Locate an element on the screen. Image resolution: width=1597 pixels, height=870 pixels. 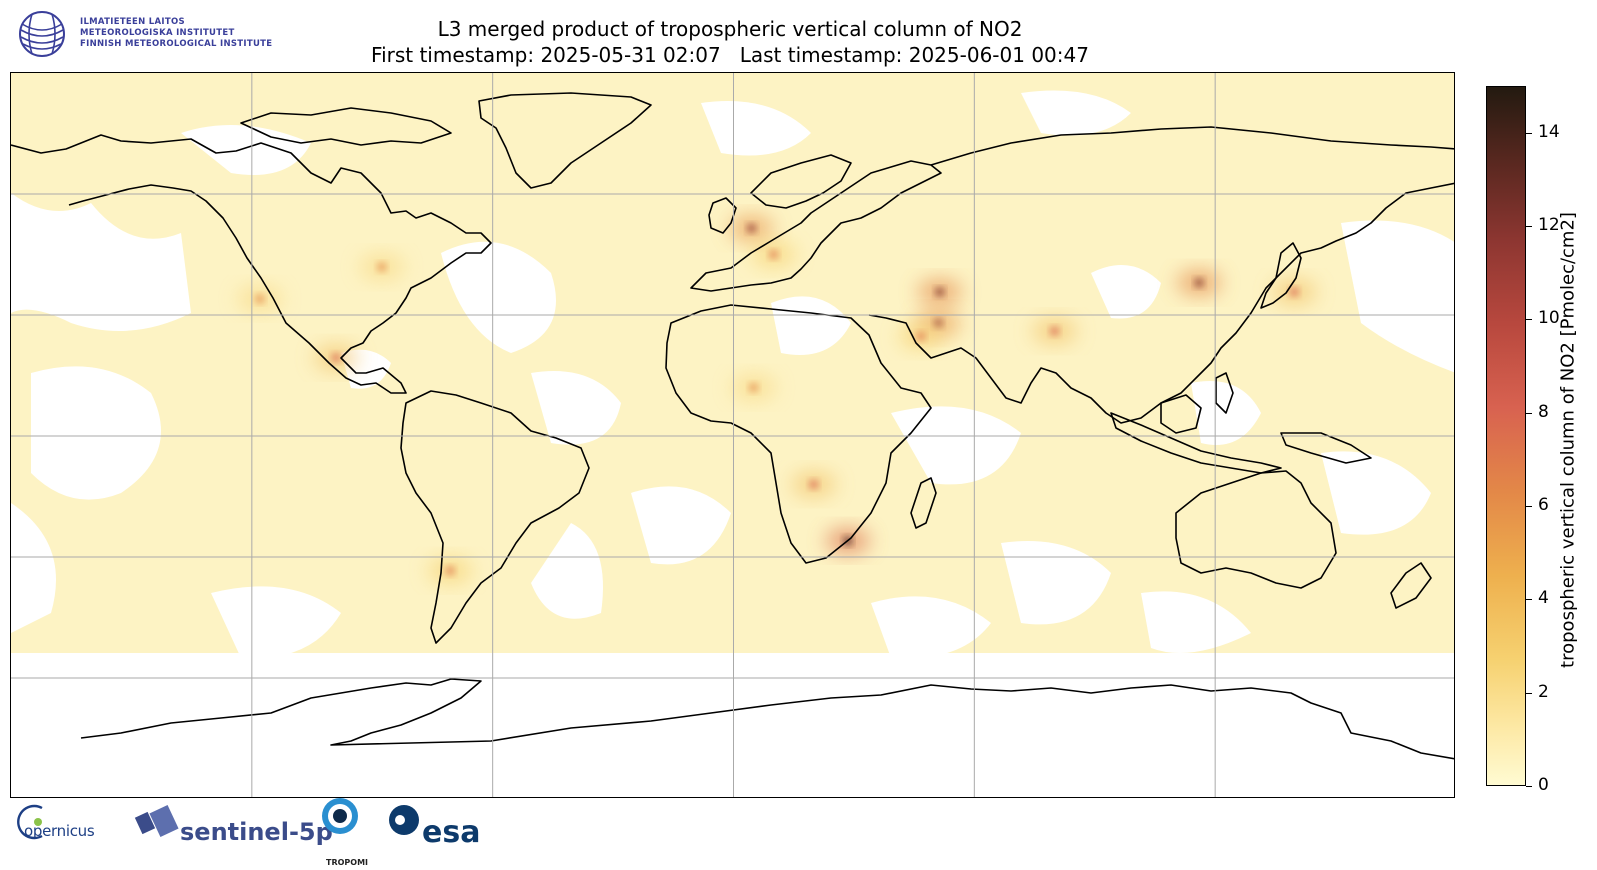
coast-uk is located at coordinates (722, 215).